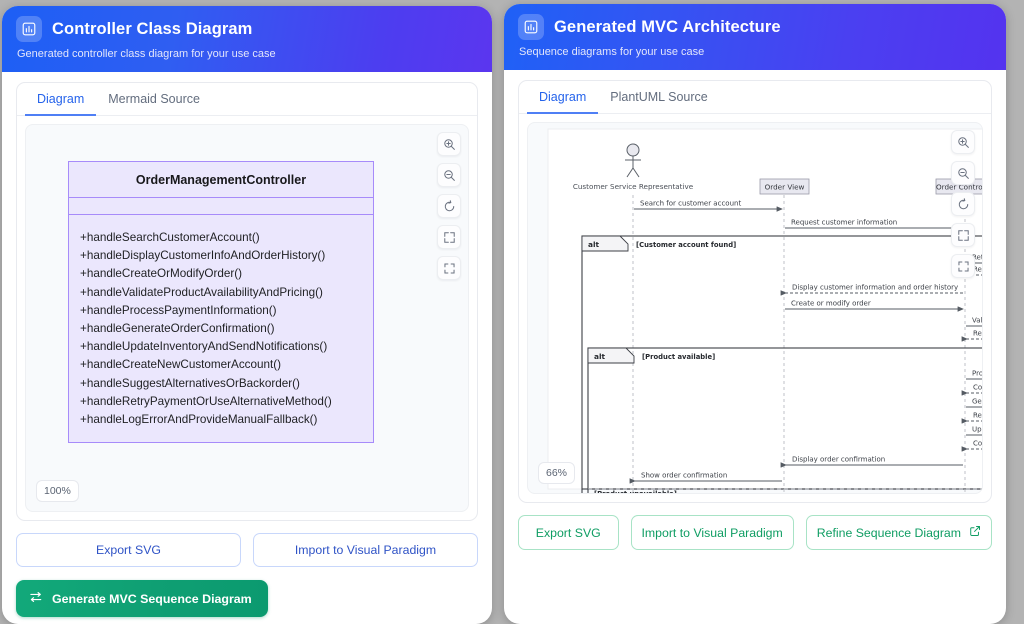 Image resolution: width=1024 pixels, height=624 pixels. I want to click on external-link-icon, so click(975, 532).